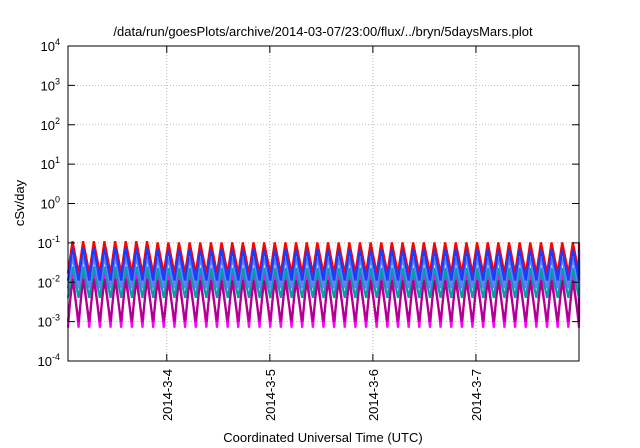 The image size is (640, 448). I want to click on y-tick-label: 10³, so click(50, 84).